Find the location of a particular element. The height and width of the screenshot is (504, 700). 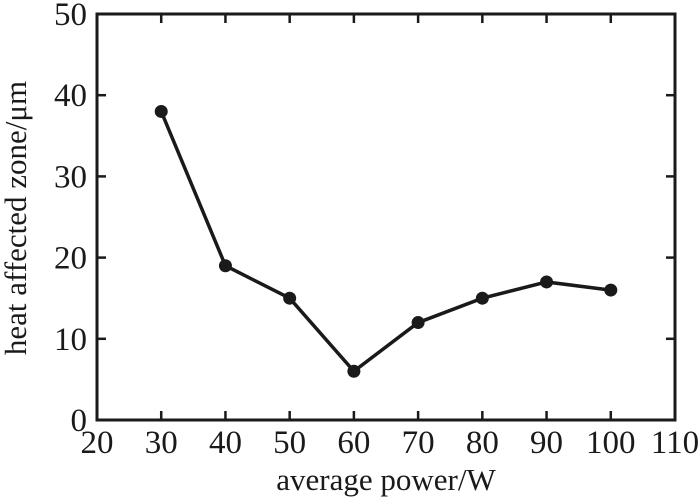

x-axis-label: average power/W is located at coordinates (386, 479).